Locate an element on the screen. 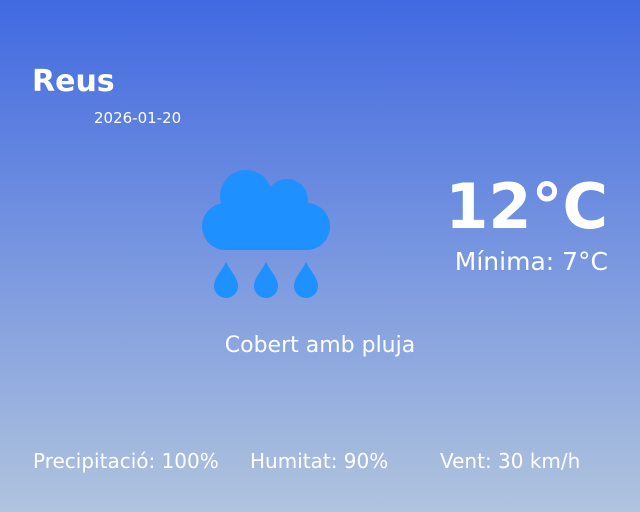  minimum-temperature: Mínima: 7°C is located at coordinates (531, 261).